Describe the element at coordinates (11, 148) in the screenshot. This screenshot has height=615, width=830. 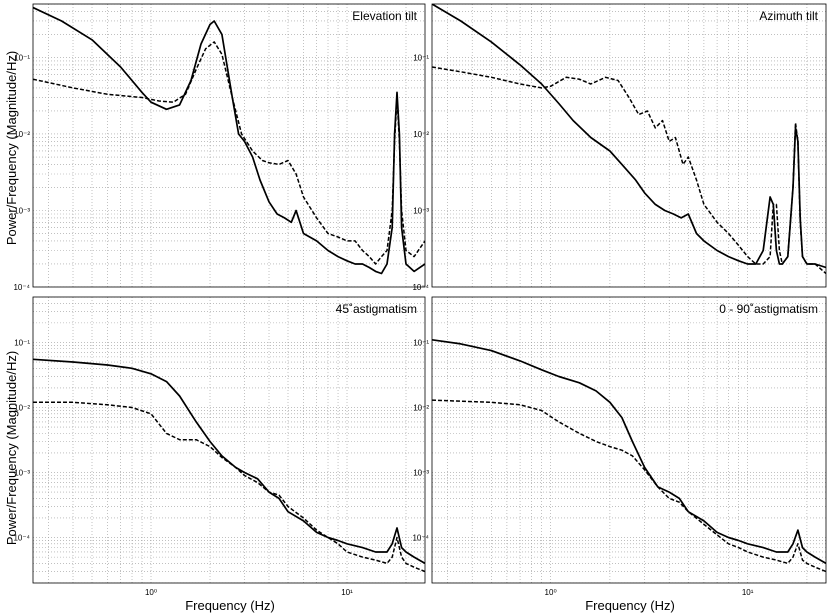
I see `y-axis-label-top: Power/Frequency (Magnitude/Hz)` at that location.